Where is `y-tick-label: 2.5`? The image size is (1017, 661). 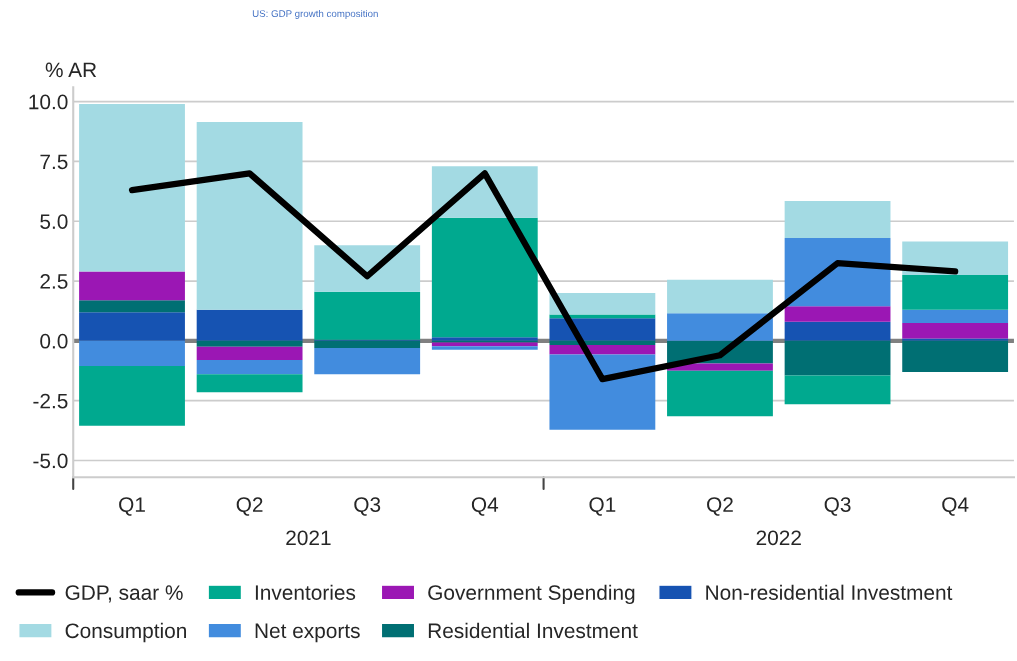
y-tick-label: 2.5 is located at coordinates (54, 281).